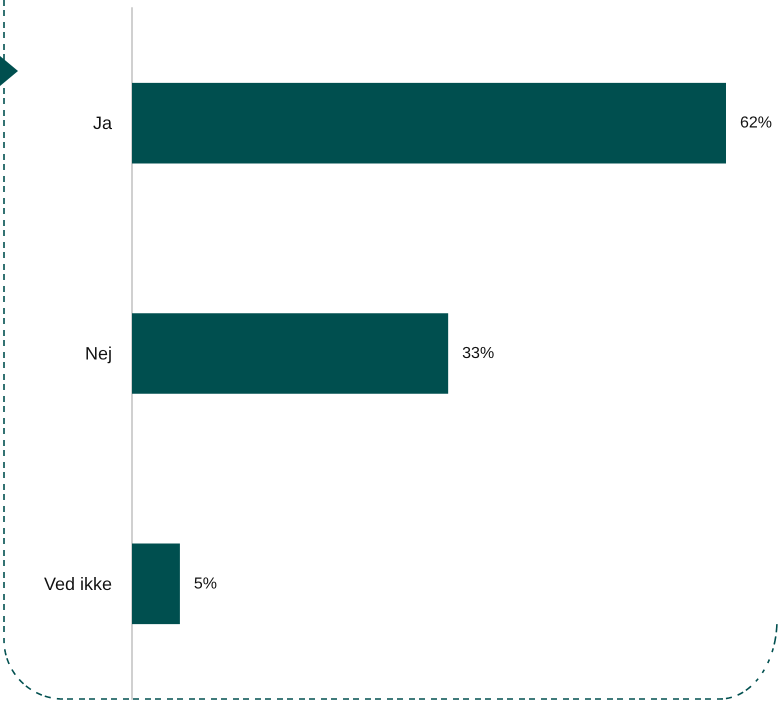 The image size is (780, 703). Describe the element at coordinates (756, 123) in the screenshot. I see `data-label: 62%` at that location.